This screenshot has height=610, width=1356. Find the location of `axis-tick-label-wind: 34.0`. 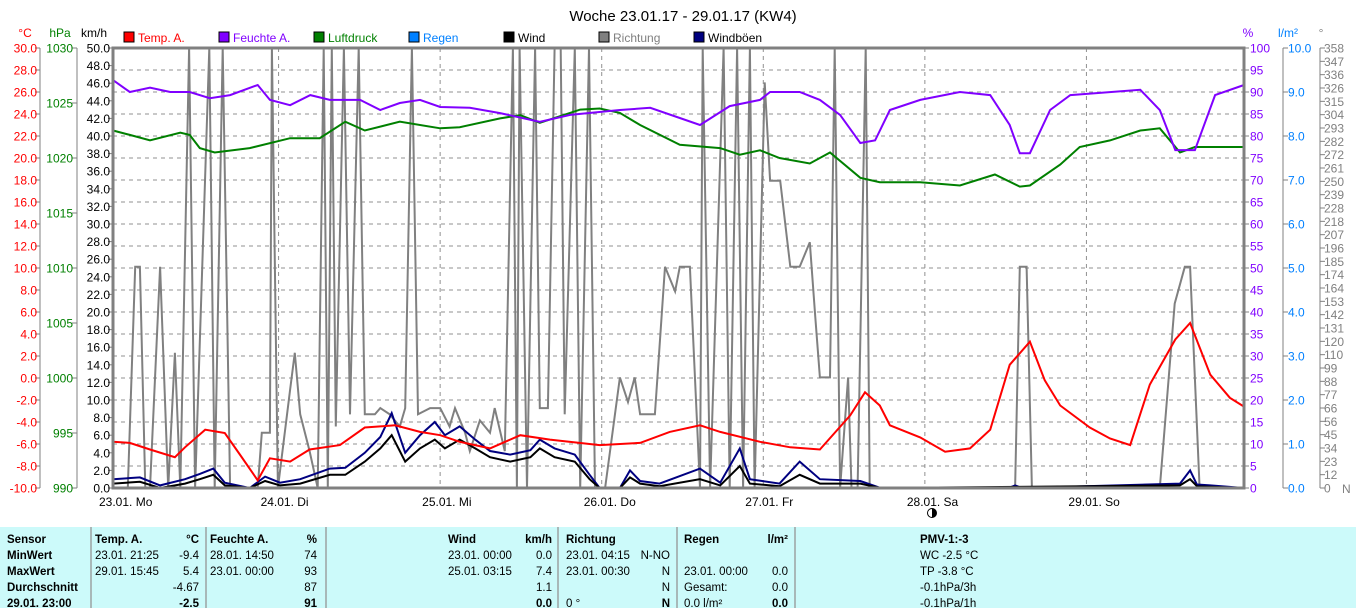

axis-tick-label-wind: 34.0 is located at coordinates (99, 189).